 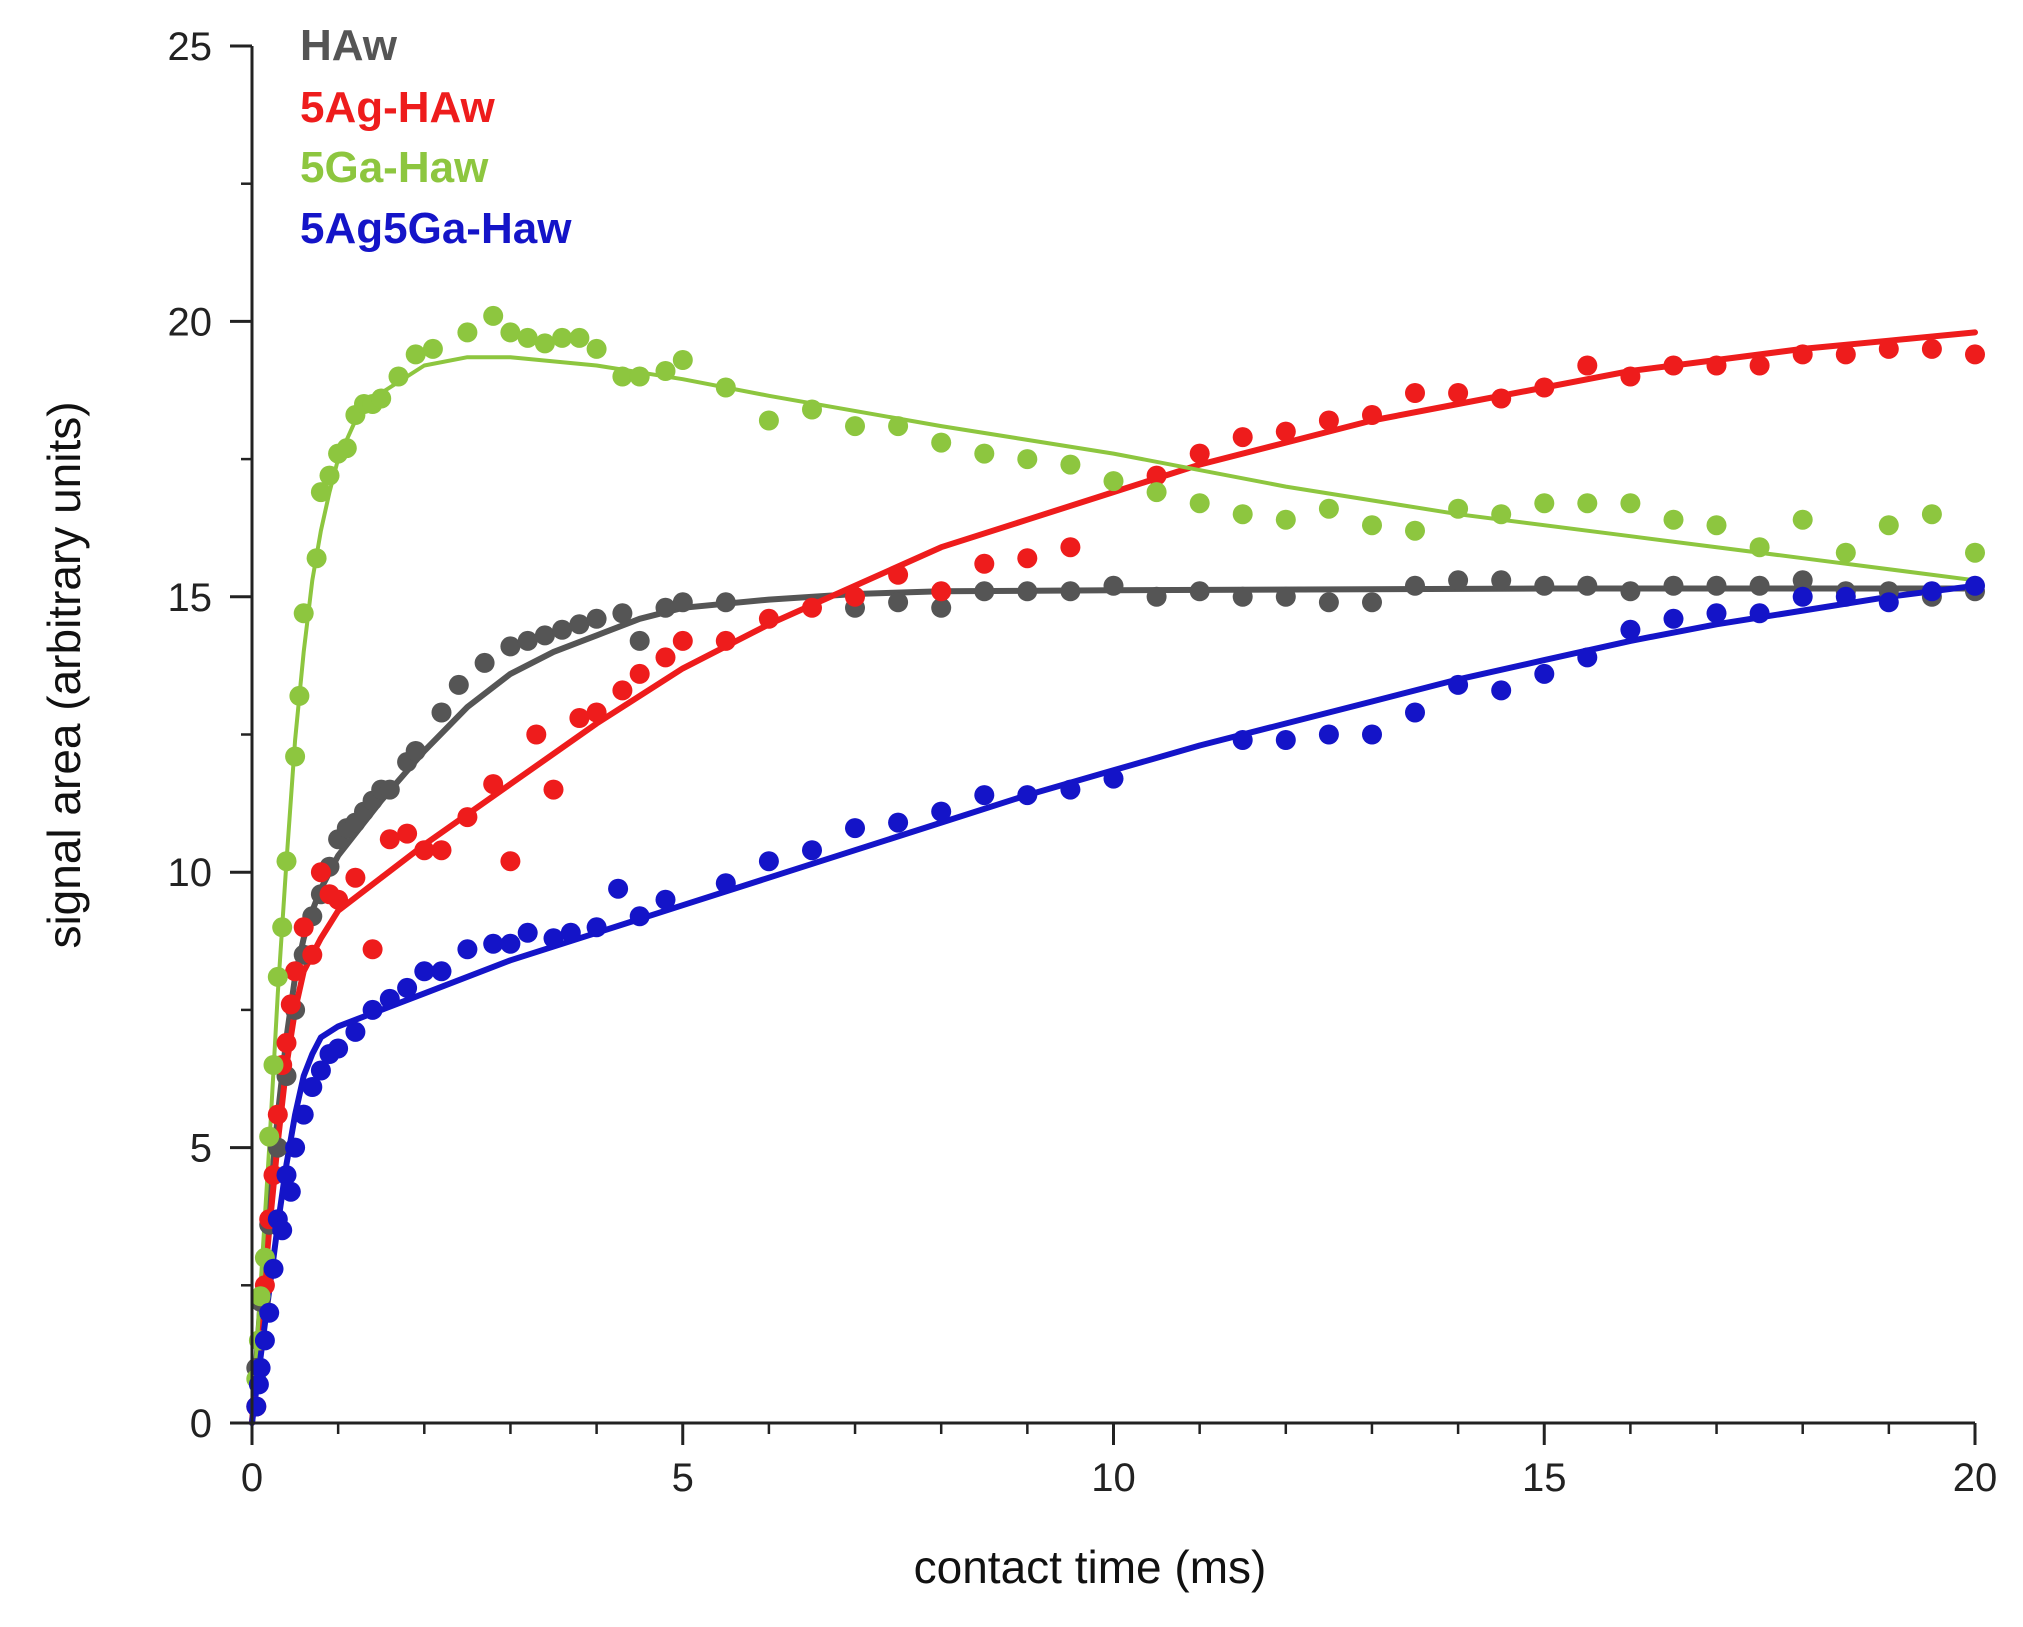 What do you see at coordinates (436, 137) in the screenshot?
I see `legend: HAw 5Ag-HAw 5Ga-Haw 5Ag5Ga-Haw` at bounding box center [436, 137].